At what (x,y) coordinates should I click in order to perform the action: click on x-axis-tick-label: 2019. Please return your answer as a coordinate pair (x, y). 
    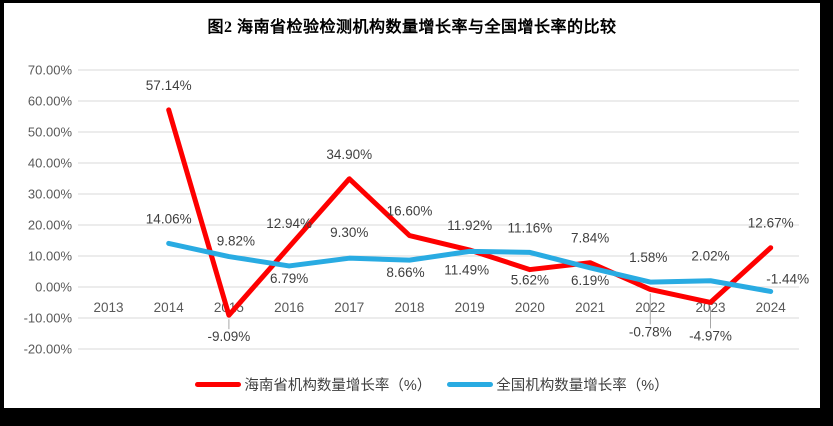
    Looking at the image, I should click on (470, 307).